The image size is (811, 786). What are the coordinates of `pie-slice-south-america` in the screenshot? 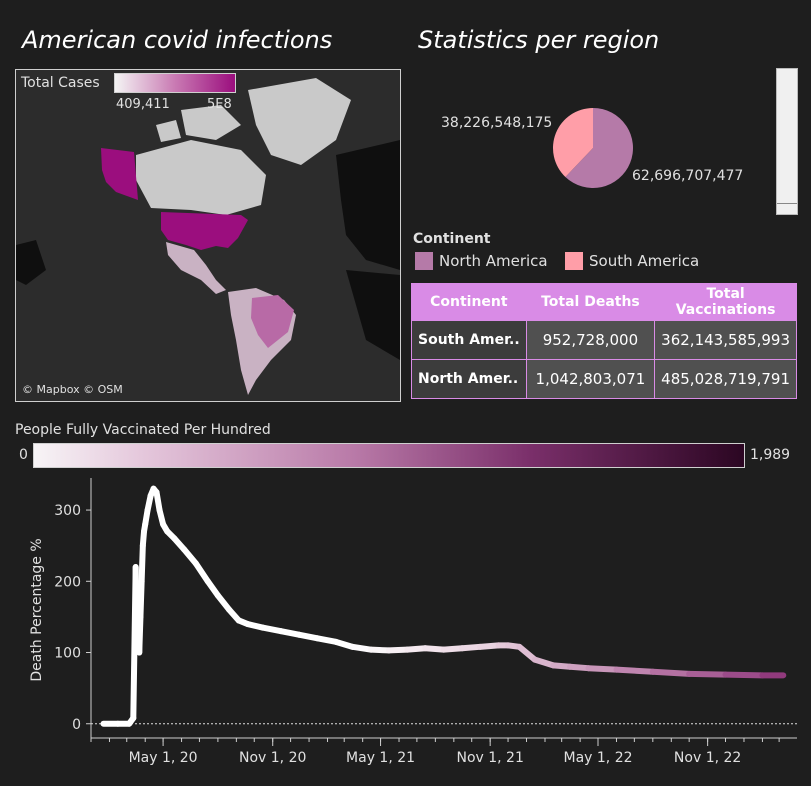 It's located at (573, 142).